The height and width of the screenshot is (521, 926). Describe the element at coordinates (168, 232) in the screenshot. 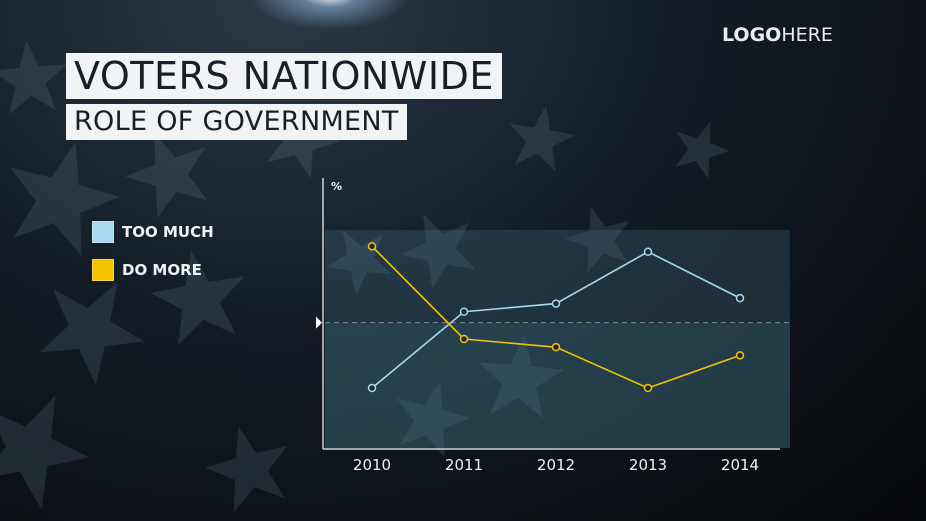

I see `legend-label-too-much: TOO MUCH` at that location.